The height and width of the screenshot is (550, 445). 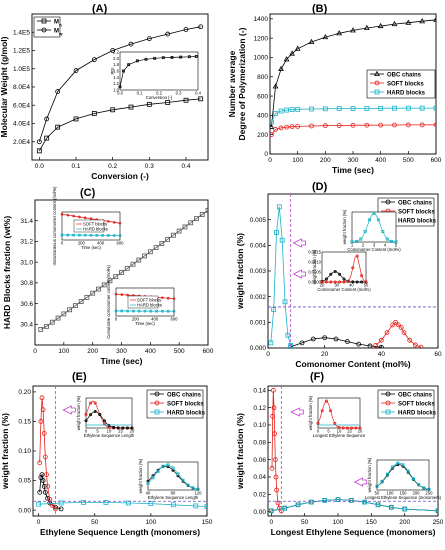 What do you see at coordinates (336, 285) in the screenshot?
I see `inset-x-tick-label: 30` at bounding box center [336, 285].